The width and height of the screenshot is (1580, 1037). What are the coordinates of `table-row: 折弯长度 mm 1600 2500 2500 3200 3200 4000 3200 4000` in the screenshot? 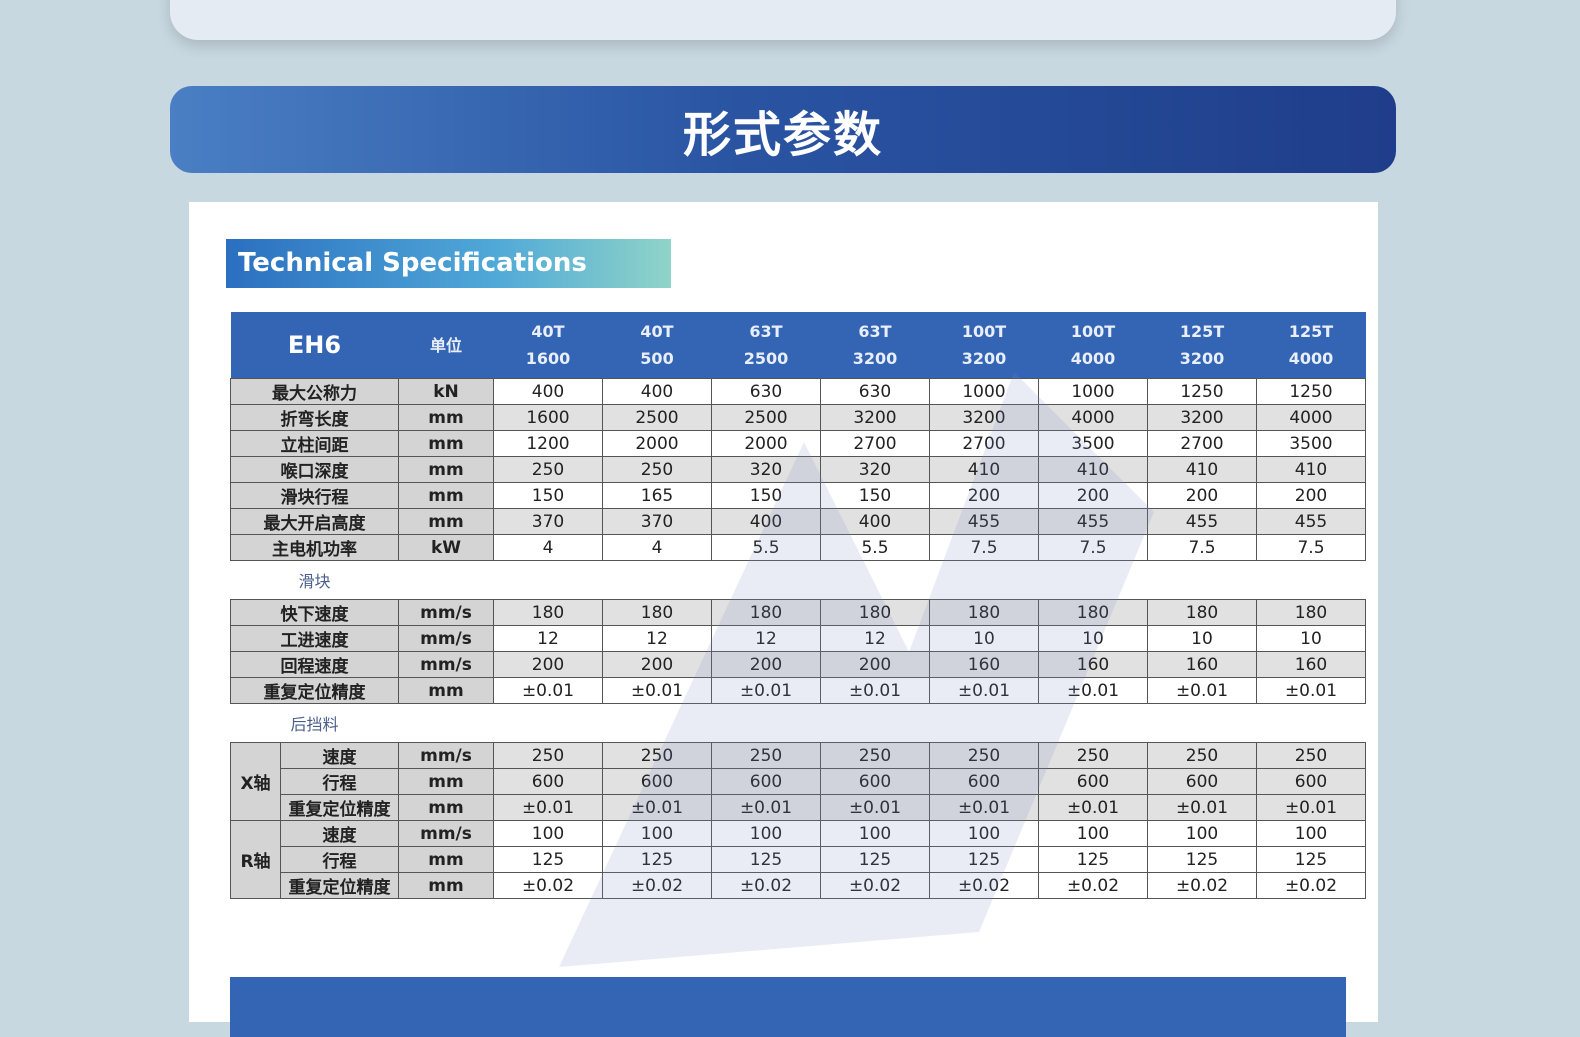 It's located at (798, 417).